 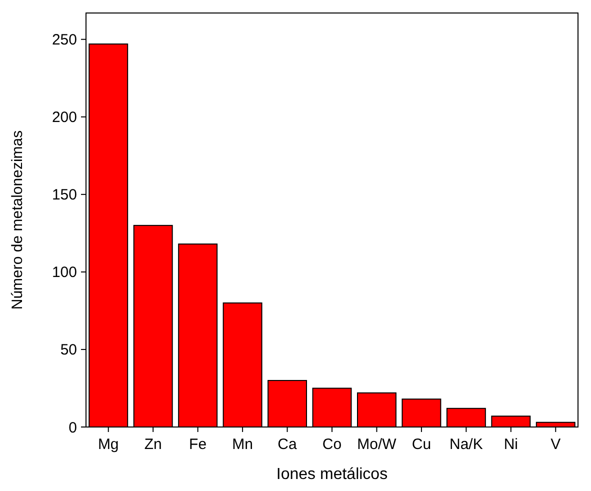 What do you see at coordinates (108, 444) in the screenshot?
I see `x-tick-label: Mg` at bounding box center [108, 444].